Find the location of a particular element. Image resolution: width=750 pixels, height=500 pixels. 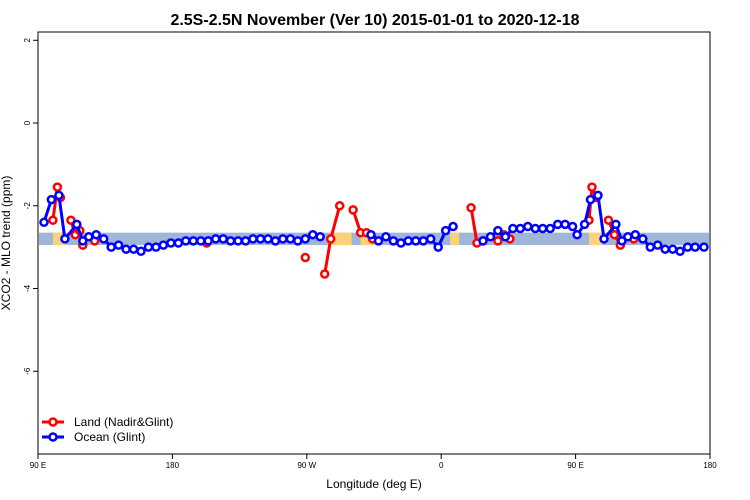

legend-label-ocean: Ocean (Glint) is located at coordinates (109, 437).